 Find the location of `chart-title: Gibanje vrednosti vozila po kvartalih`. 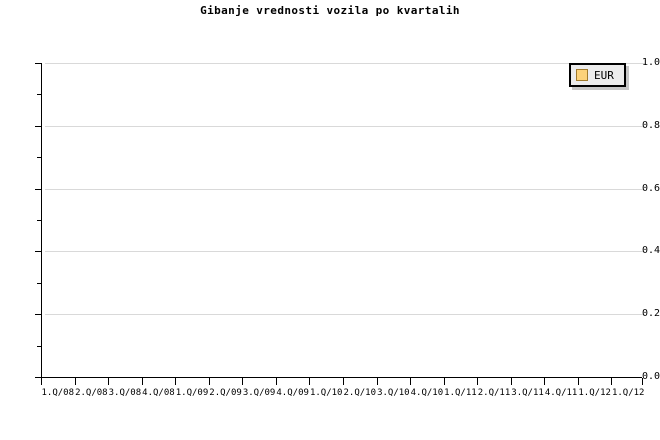

chart-title: Gibanje vrednosti vozila po kvartalih is located at coordinates (330, 10).